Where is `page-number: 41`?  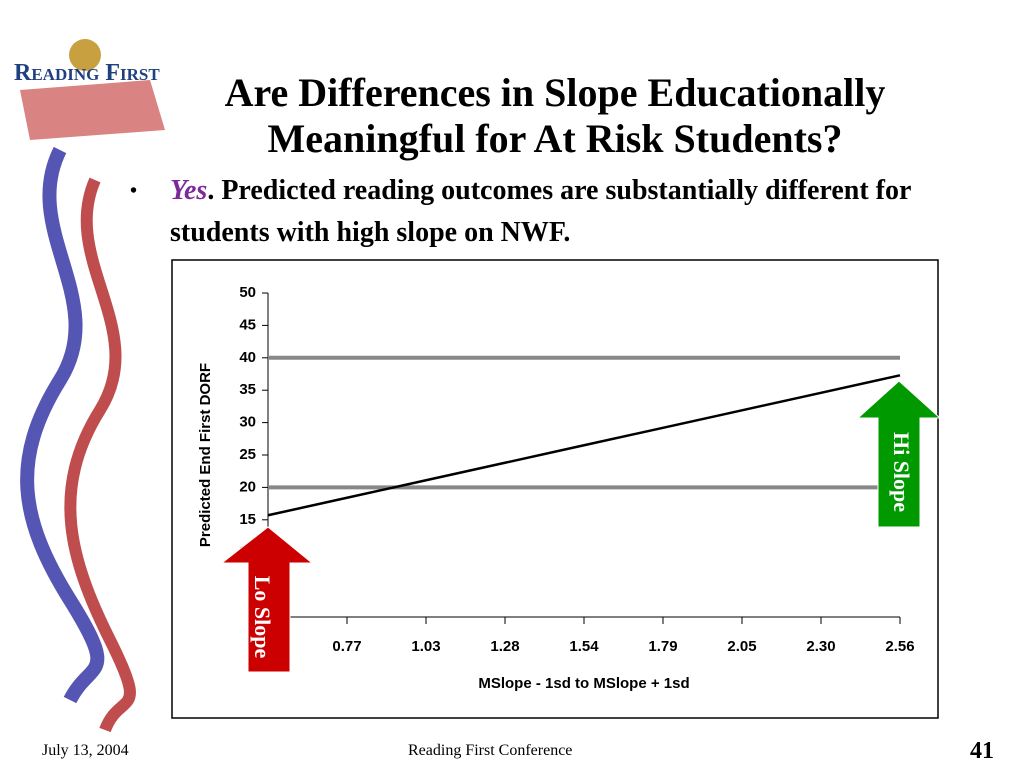
page-number: 41 is located at coordinates (982, 751).